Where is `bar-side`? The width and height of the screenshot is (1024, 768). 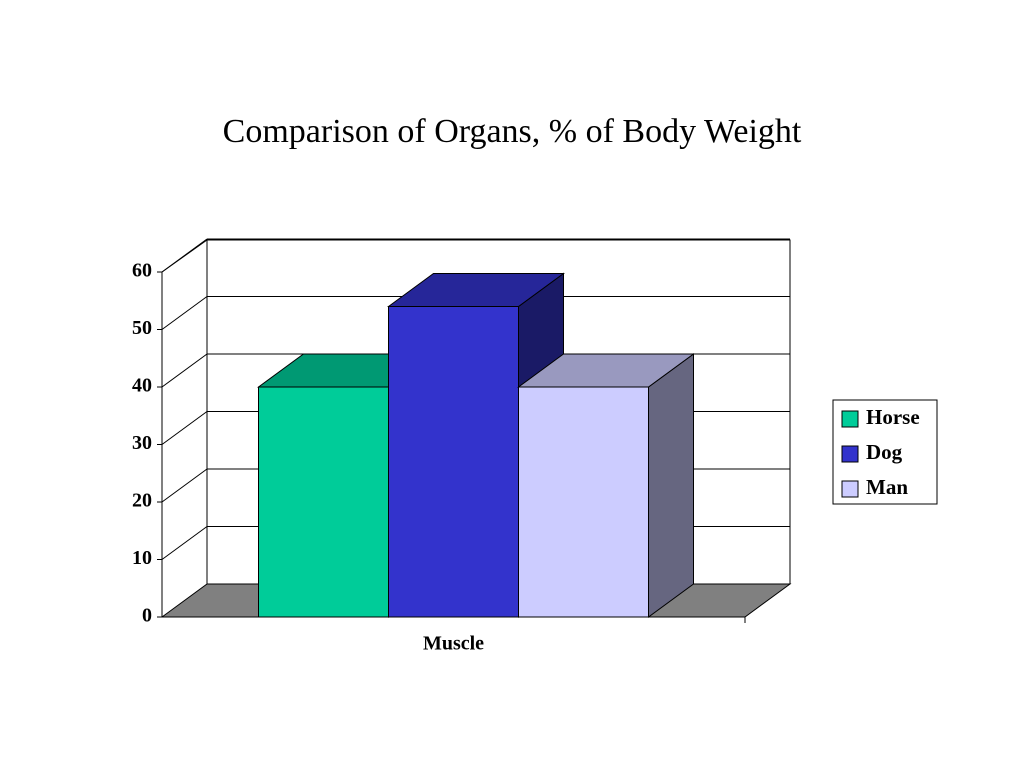
bar-side is located at coordinates (671, 485).